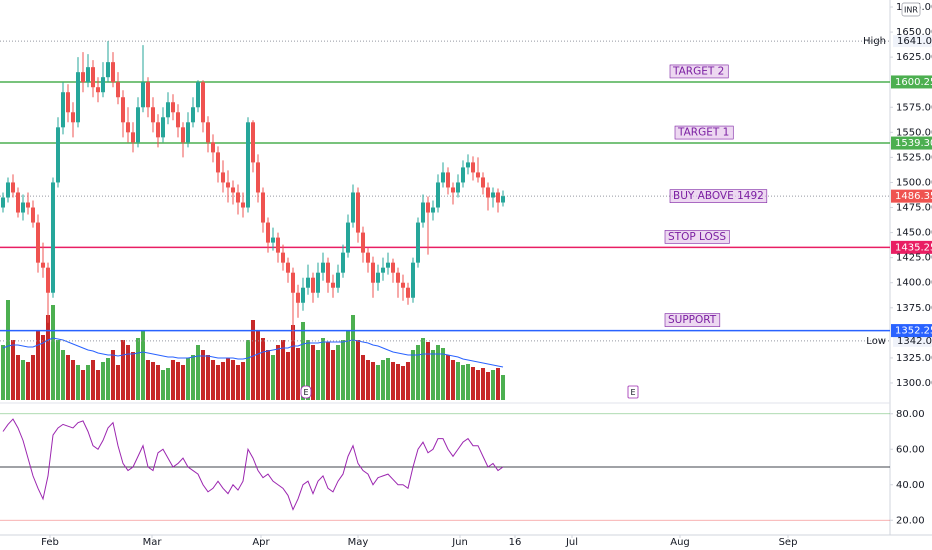 This screenshot has width=932, height=550. Describe the element at coordinates (914, 358) in the screenshot. I see `y-tick-label: 1325.00` at that location.